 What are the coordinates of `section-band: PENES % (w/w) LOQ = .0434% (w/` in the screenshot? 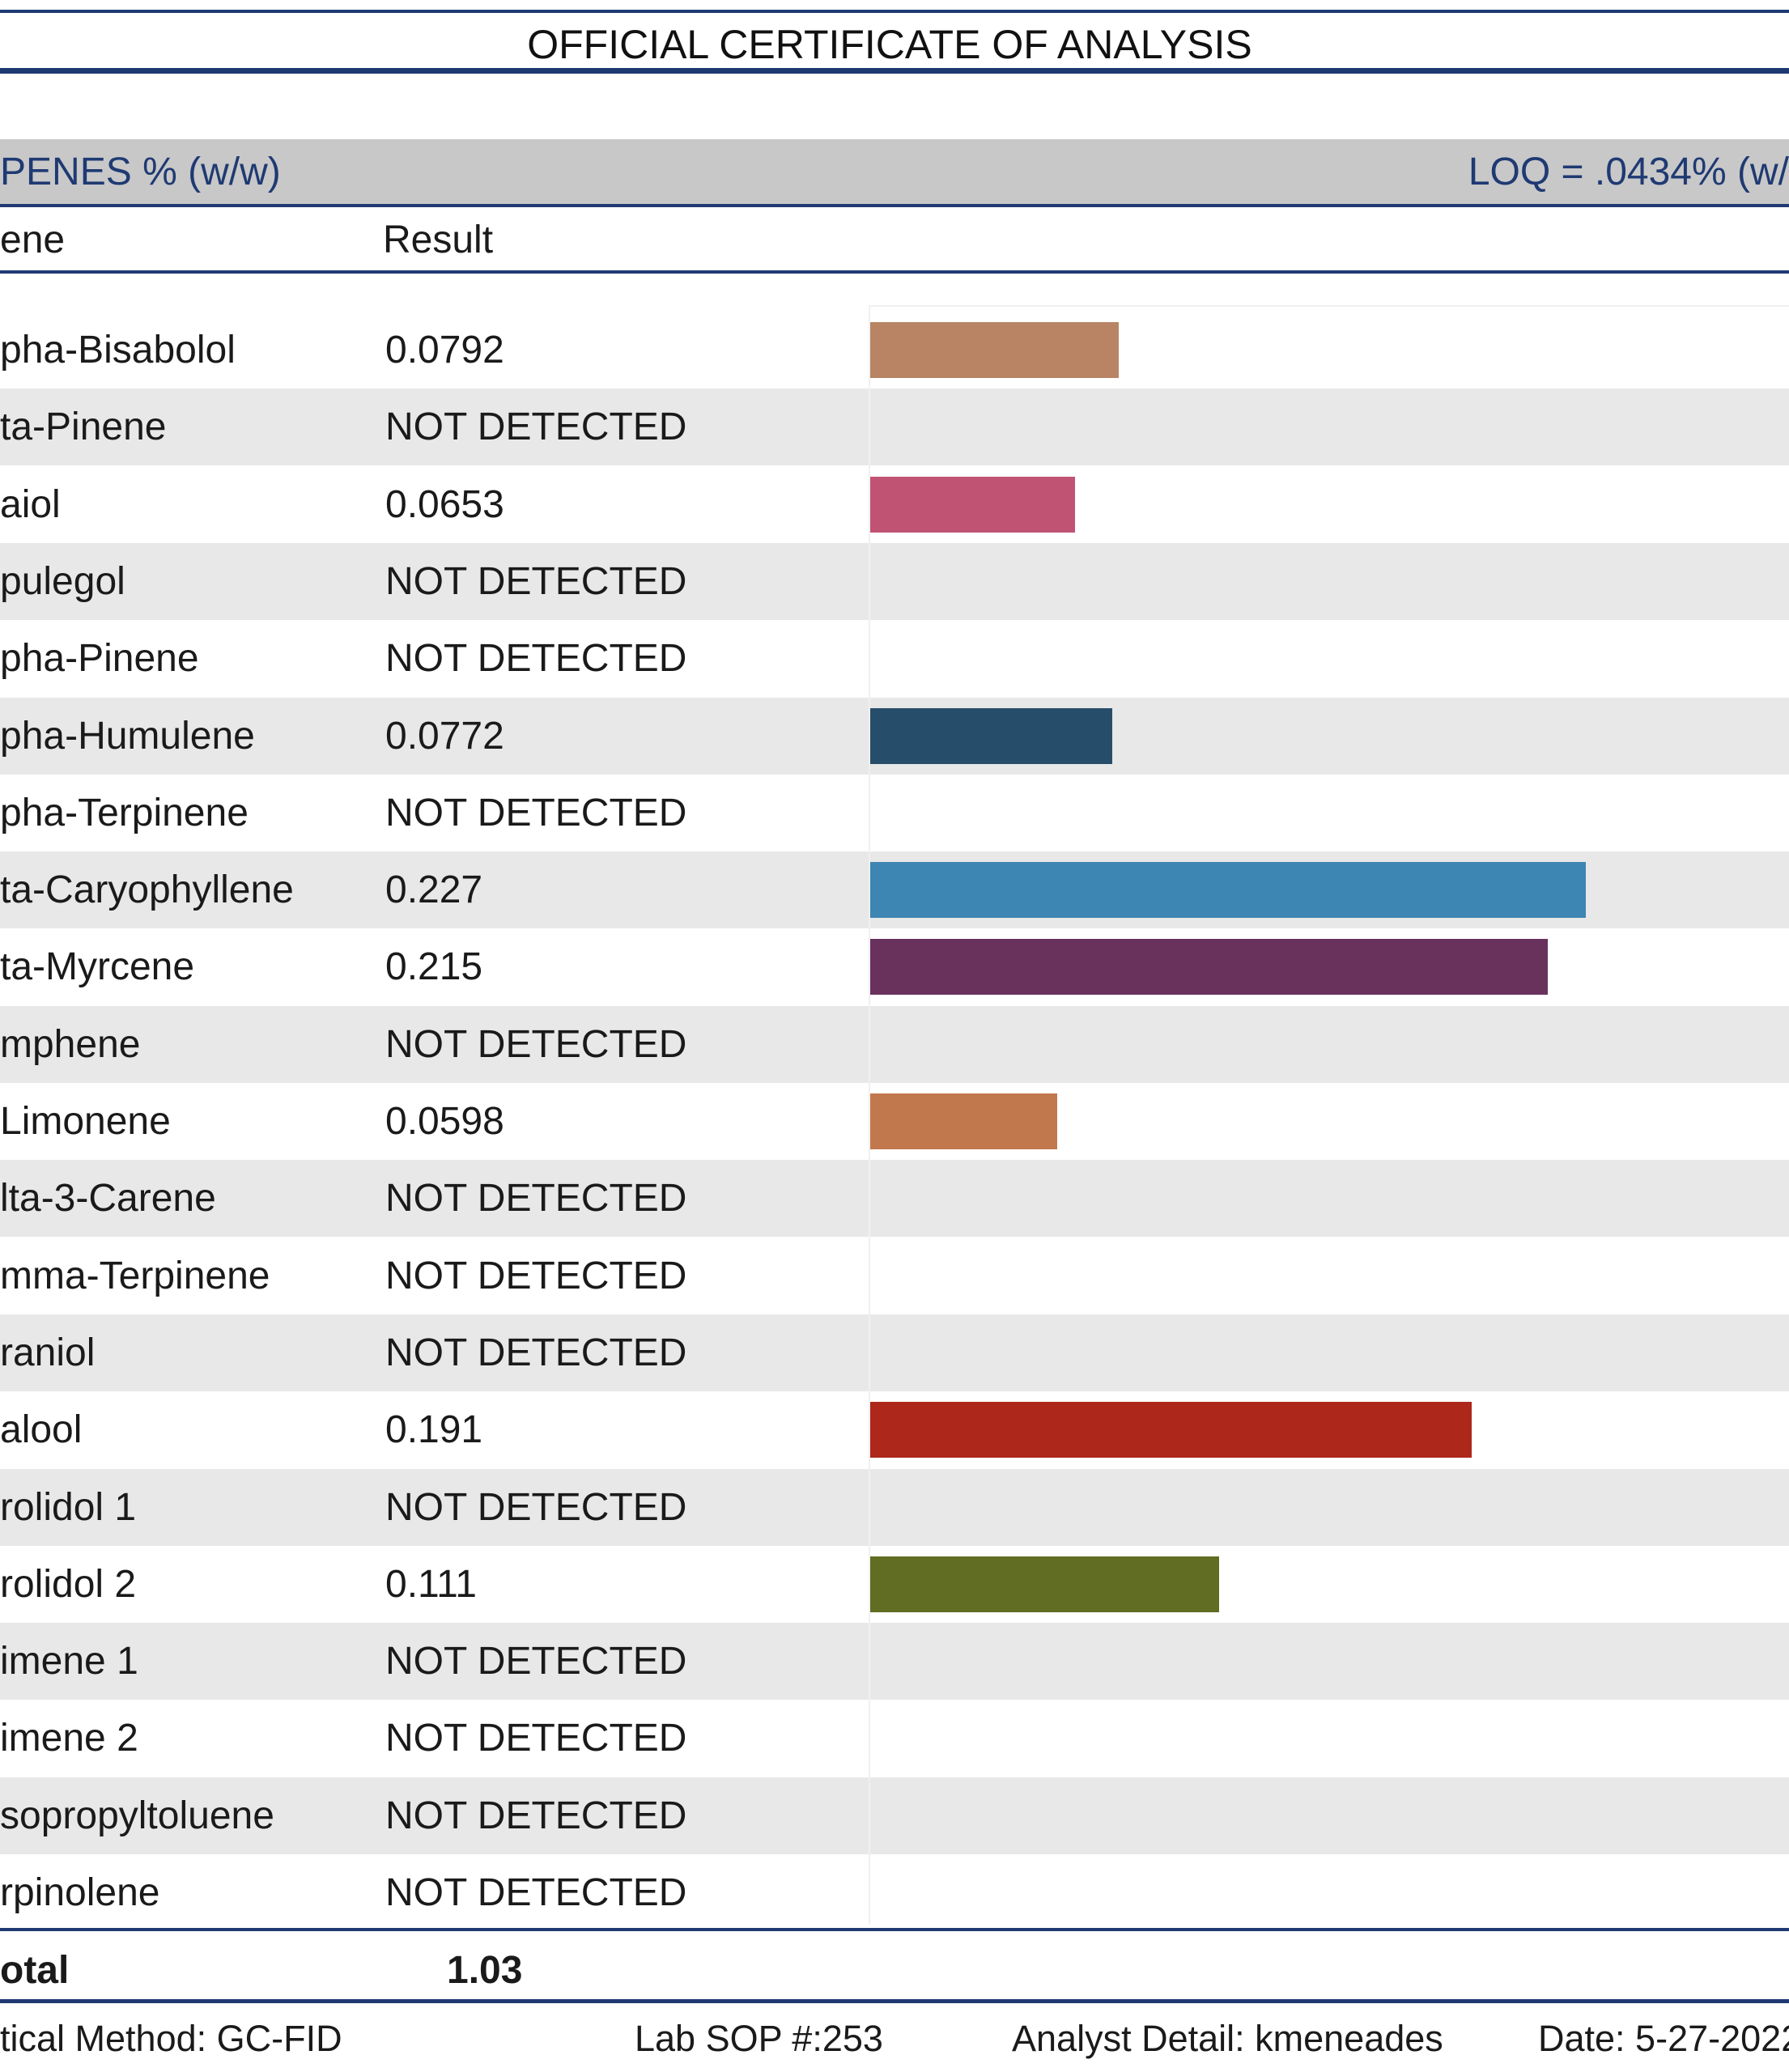 It's located at (894, 172).